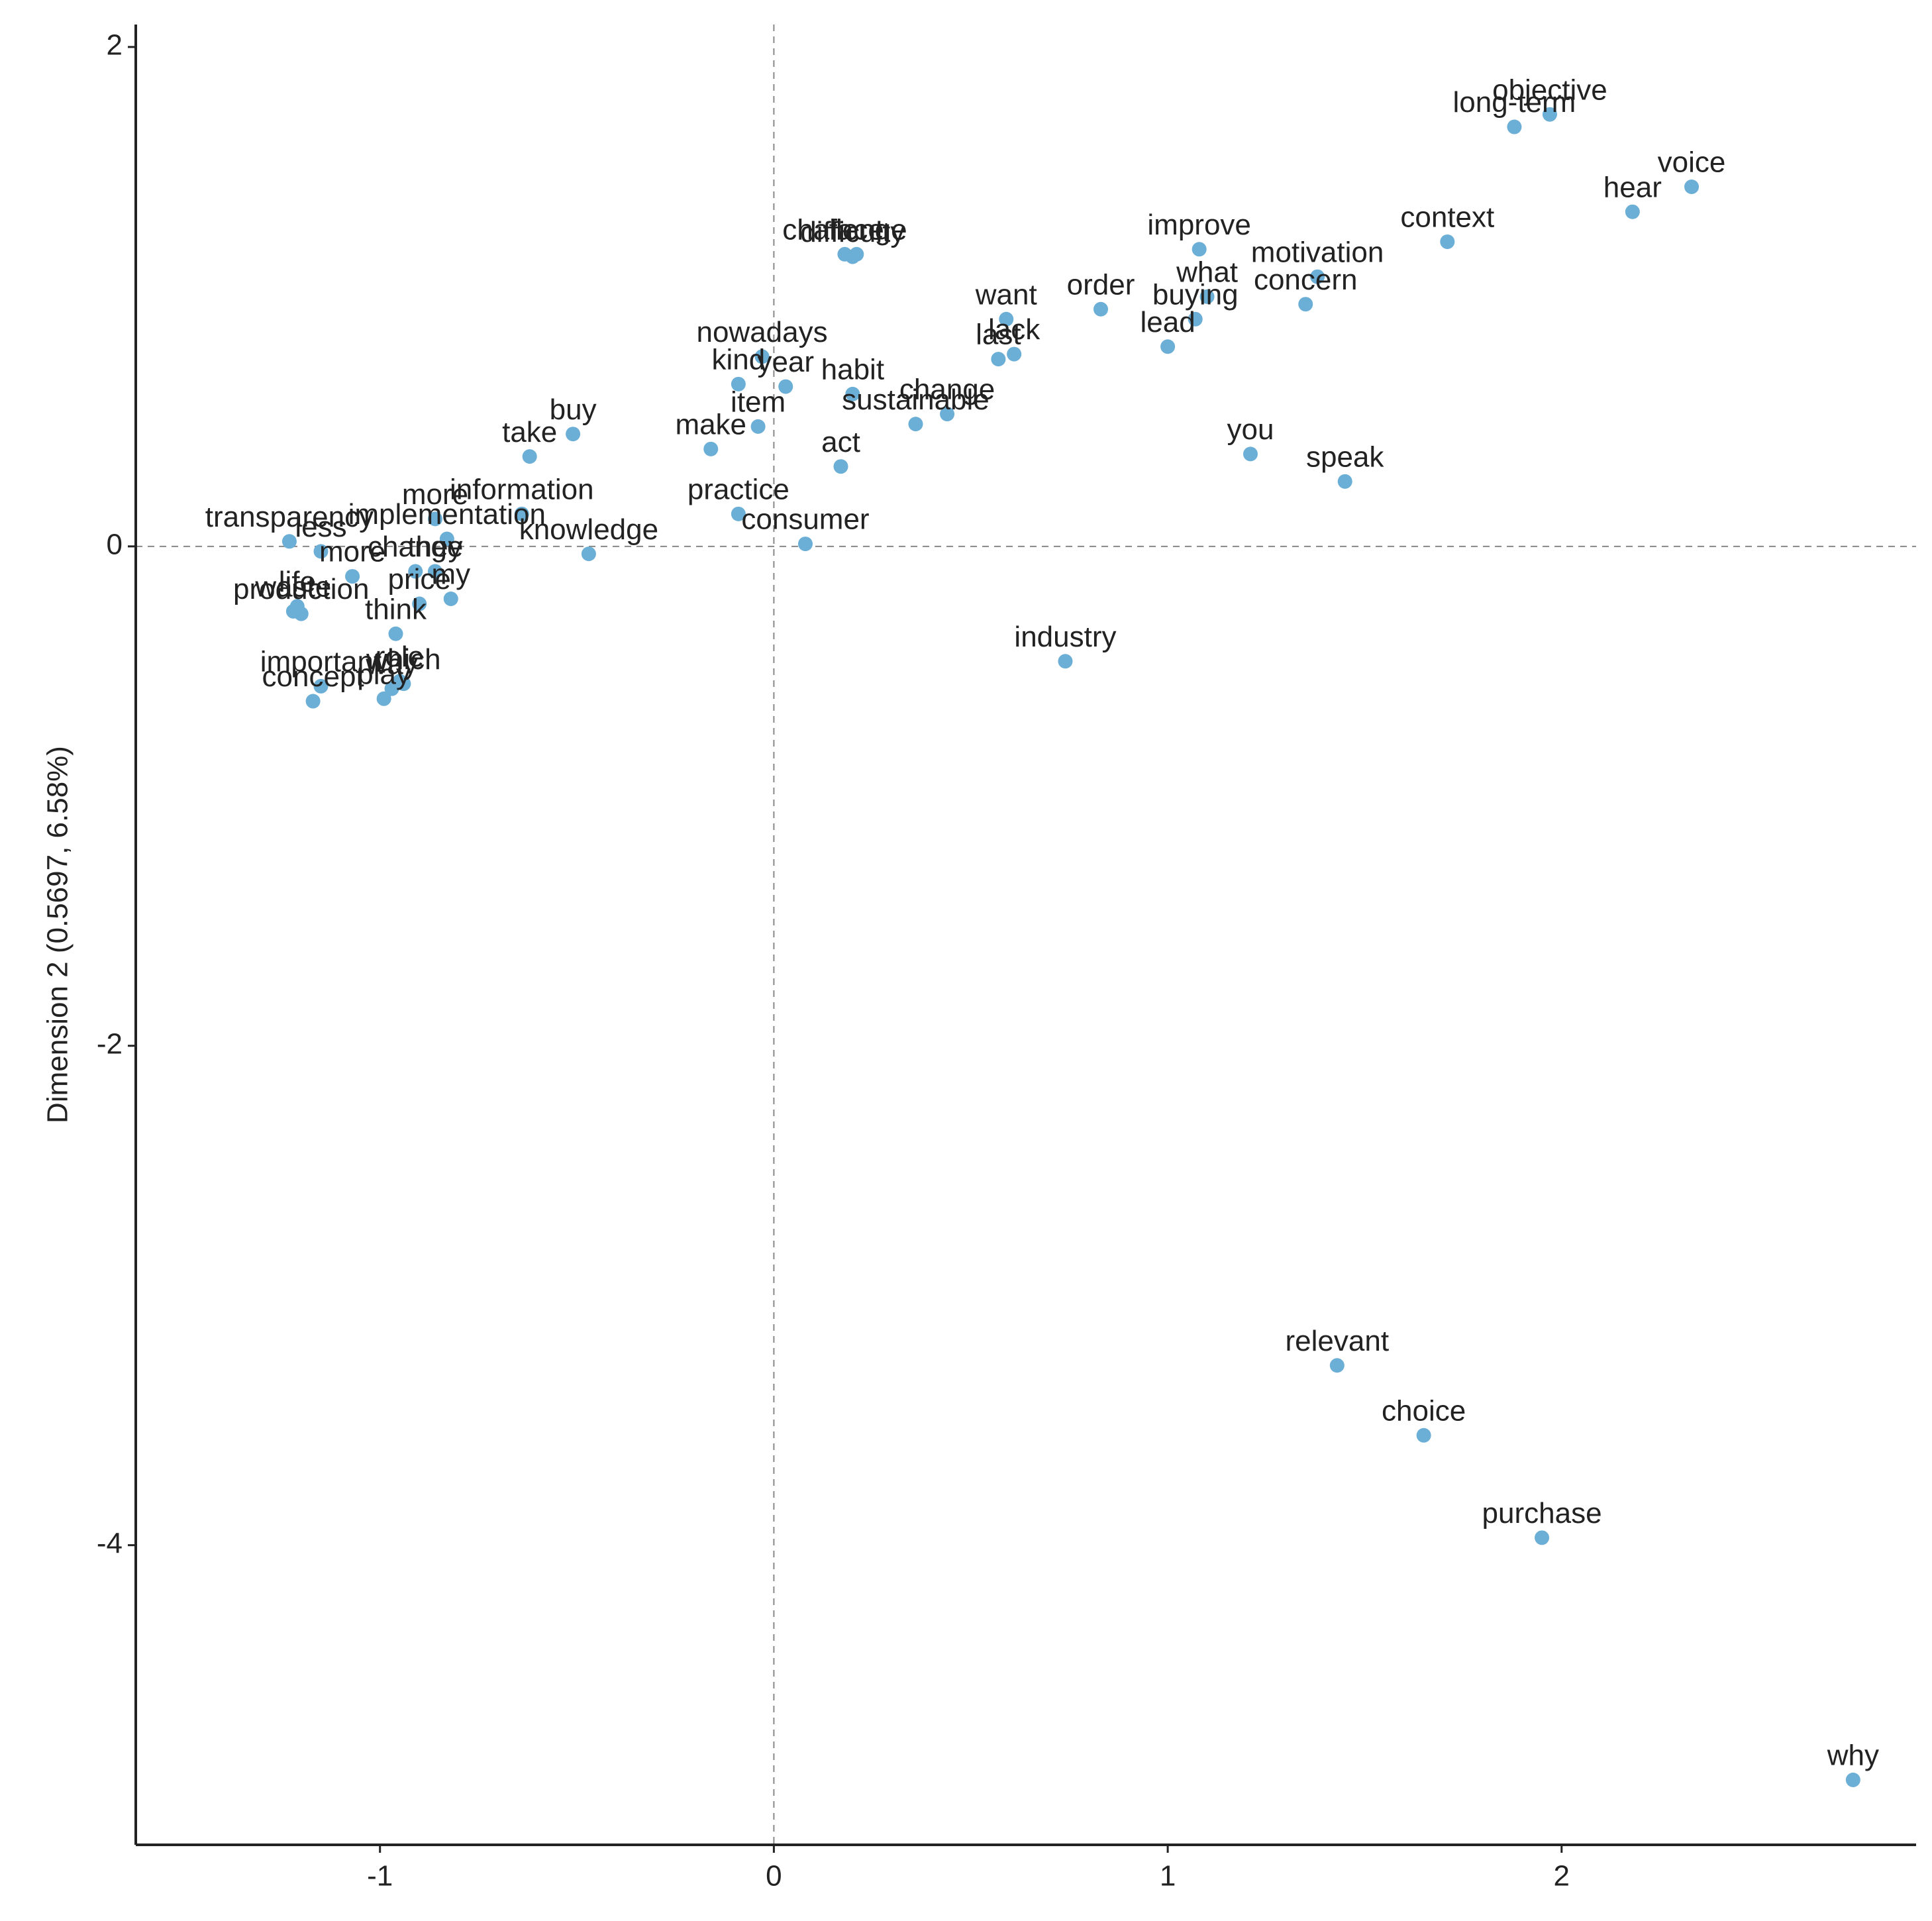  Describe the element at coordinates (297, 582) in the screenshot. I see `point-label: life` at that location.